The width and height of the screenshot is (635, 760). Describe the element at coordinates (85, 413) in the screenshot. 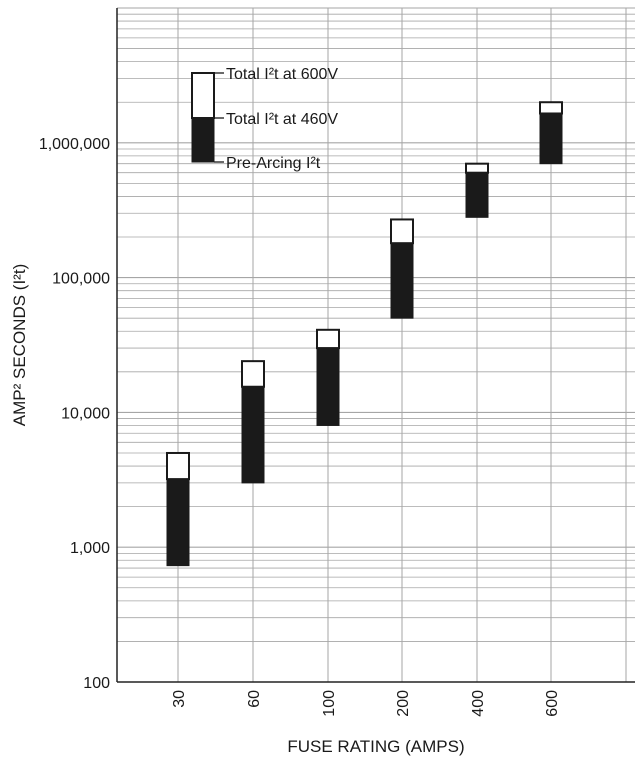

I see `y-tick-label: 10,000` at that location.